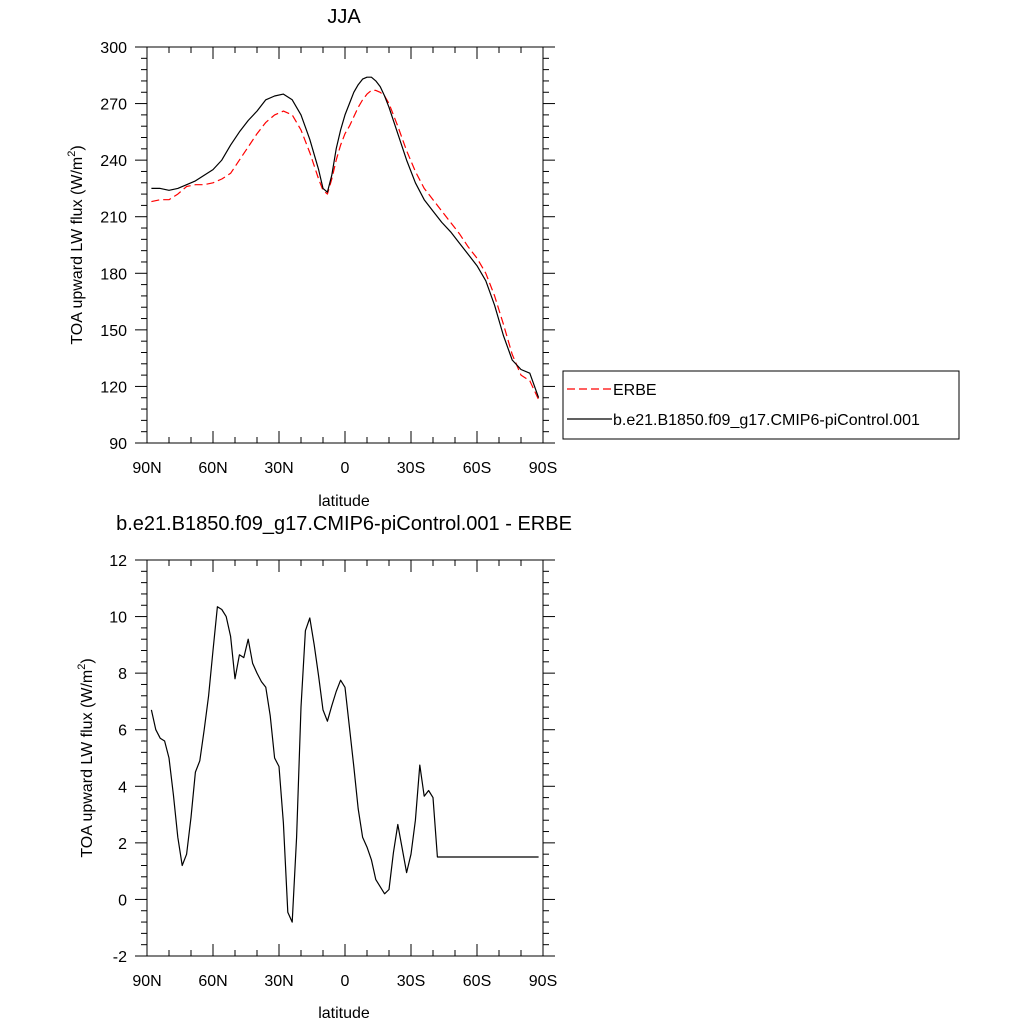 This screenshot has height=1024, width=1024. I want to click on bottom-x-tick-labels: 90N 60N 30N 0 30S 60S 90S, so click(344, 981).